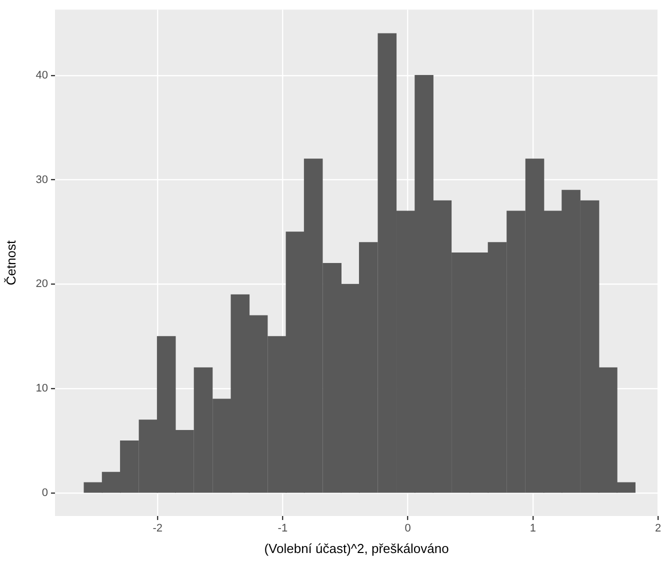 The height and width of the screenshot is (561, 664). What do you see at coordinates (10, 263) in the screenshot?
I see `y-axis-title: Četnost` at bounding box center [10, 263].